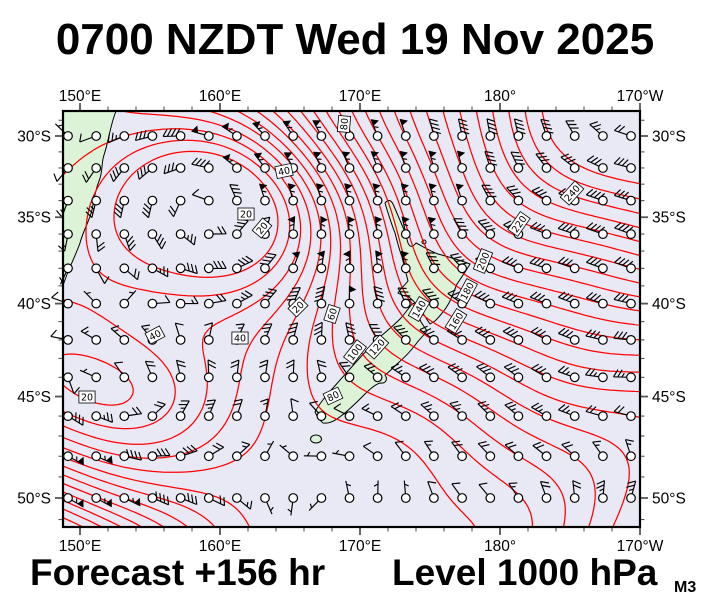 This screenshot has height=600, width=711. Describe the element at coordinates (640, 96) in the screenshot. I see `lon-label-top: 170°W` at that location.